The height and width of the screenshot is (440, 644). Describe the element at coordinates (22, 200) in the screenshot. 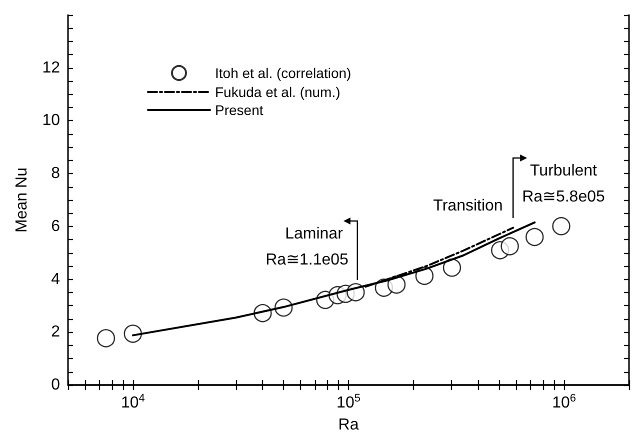

I see `y-axis-title: Mean Nu` at that location.